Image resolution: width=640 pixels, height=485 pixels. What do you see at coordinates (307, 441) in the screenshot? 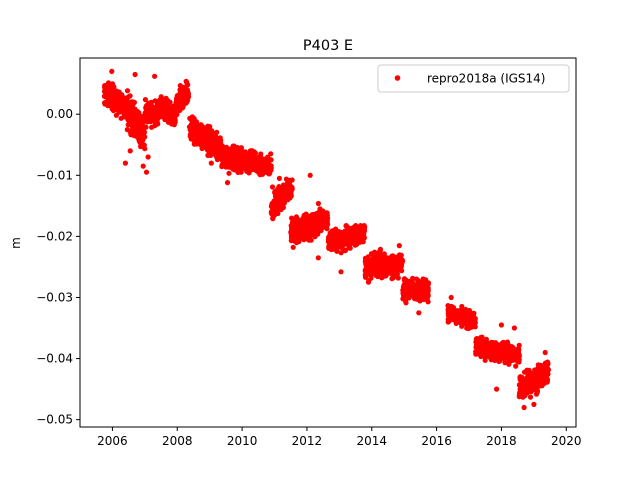
I see `x-tick-label: 2012` at bounding box center [307, 441].